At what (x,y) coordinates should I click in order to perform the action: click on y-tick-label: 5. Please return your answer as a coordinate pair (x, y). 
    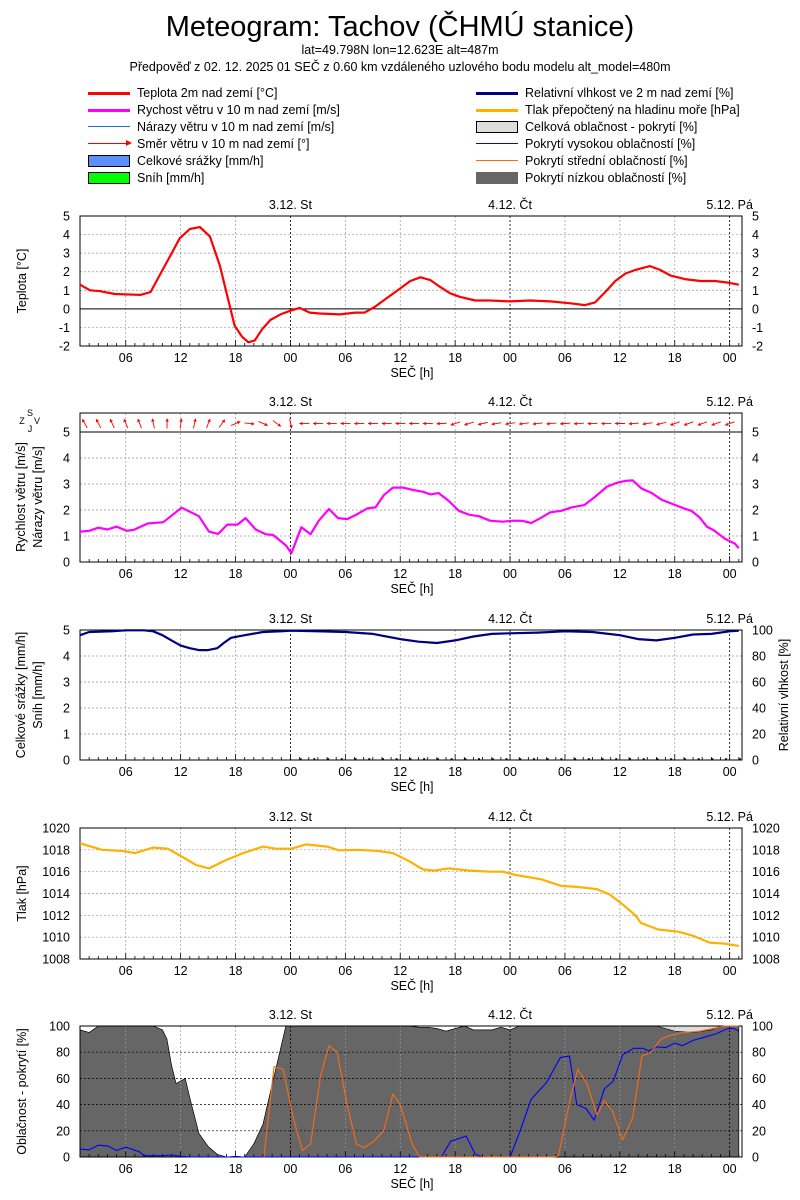
    Looking at the image, I should click on (66, 631).